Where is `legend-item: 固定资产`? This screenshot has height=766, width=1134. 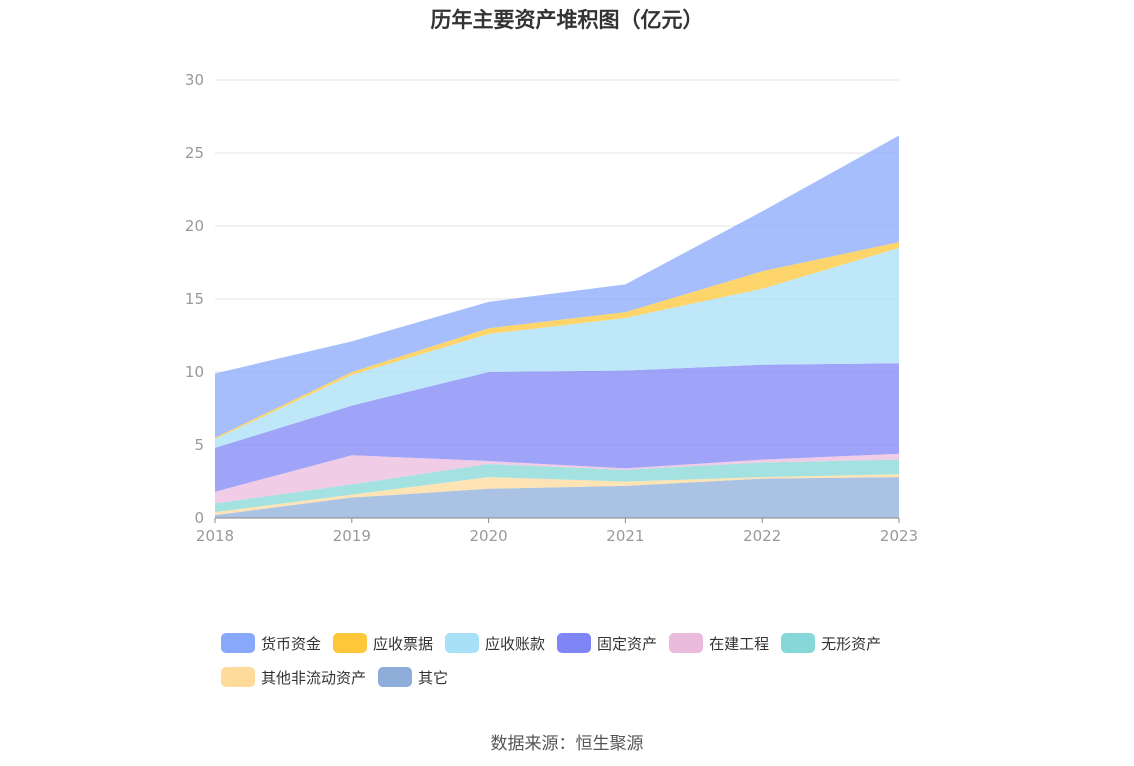
legend-item: 固定资产 is located at coordinates (607, 643).